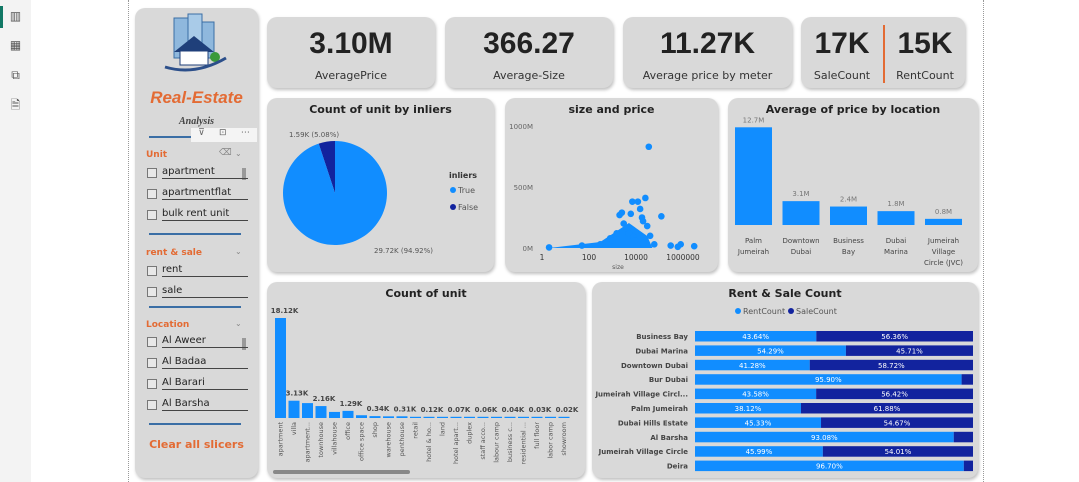 This screenshot has width=1079, height=482. What do you see at coordinates (245, 133) in the screenshot?
I see `more-options-icon: ⋯` at bounding box center [245, 133].